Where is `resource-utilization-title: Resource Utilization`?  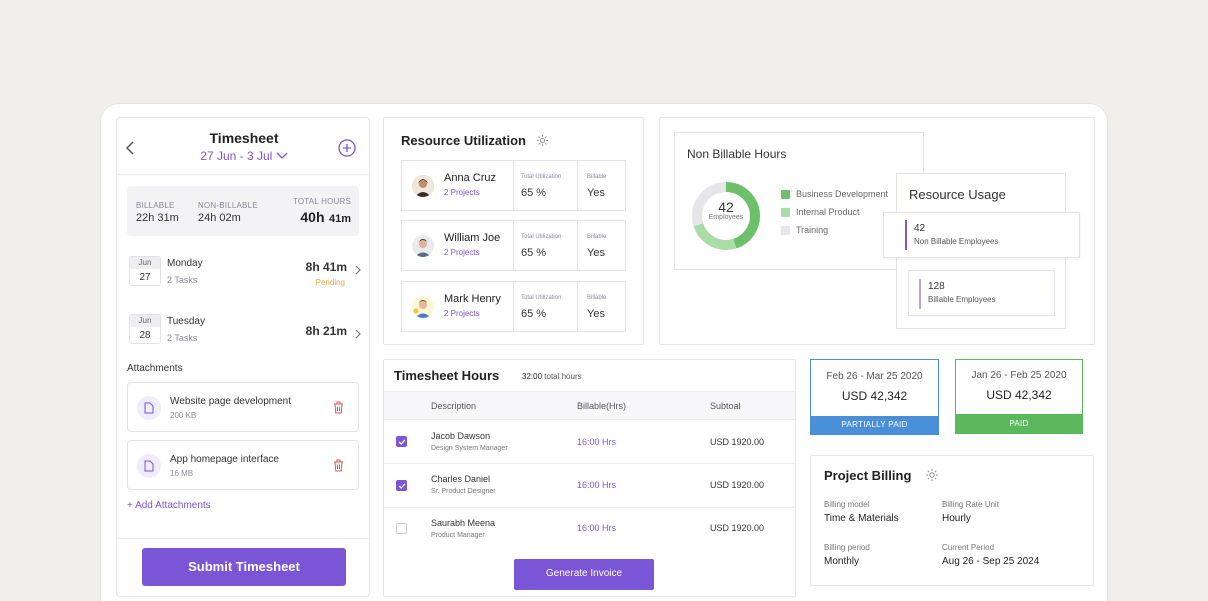
resource-utilization-title: Resource Utilization is located at coordinates (463, 140).